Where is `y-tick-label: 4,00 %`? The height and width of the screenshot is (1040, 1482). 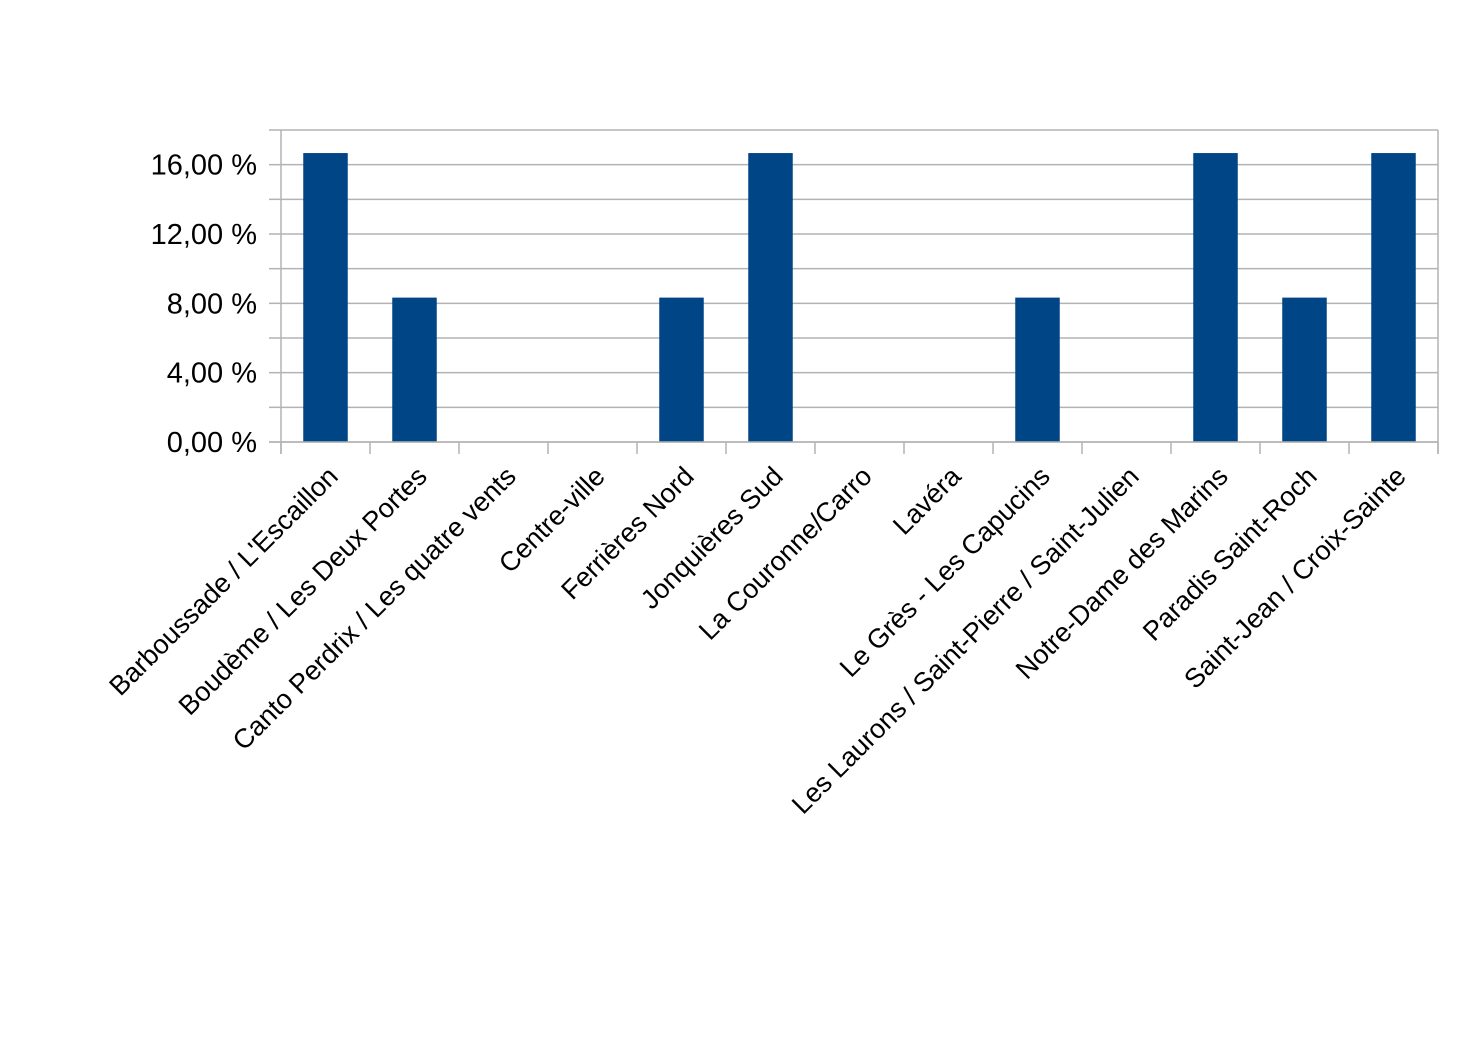
y-tick-label: 4,00 % is located at coordinates (212, 374).